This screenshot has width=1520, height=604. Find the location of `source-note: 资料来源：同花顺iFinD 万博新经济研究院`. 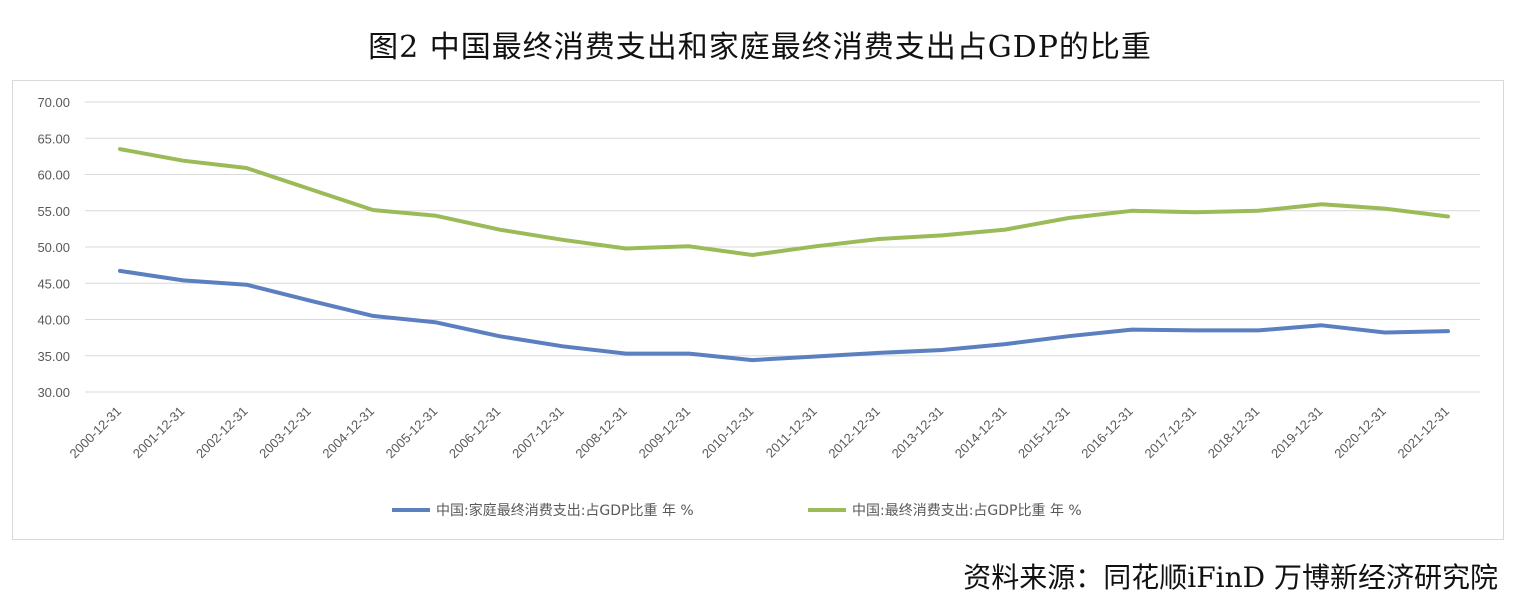

source-note: 资料来源：同花顺iFinD 万博新经济研究院 is located at coordinates (1230, 577).